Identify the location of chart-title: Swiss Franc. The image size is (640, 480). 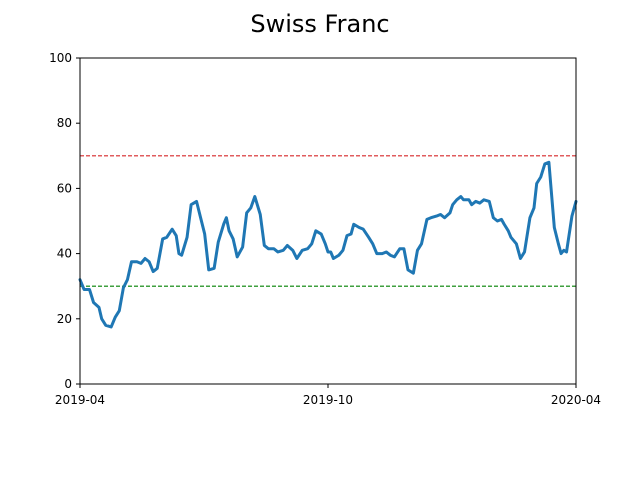
(319, 24).